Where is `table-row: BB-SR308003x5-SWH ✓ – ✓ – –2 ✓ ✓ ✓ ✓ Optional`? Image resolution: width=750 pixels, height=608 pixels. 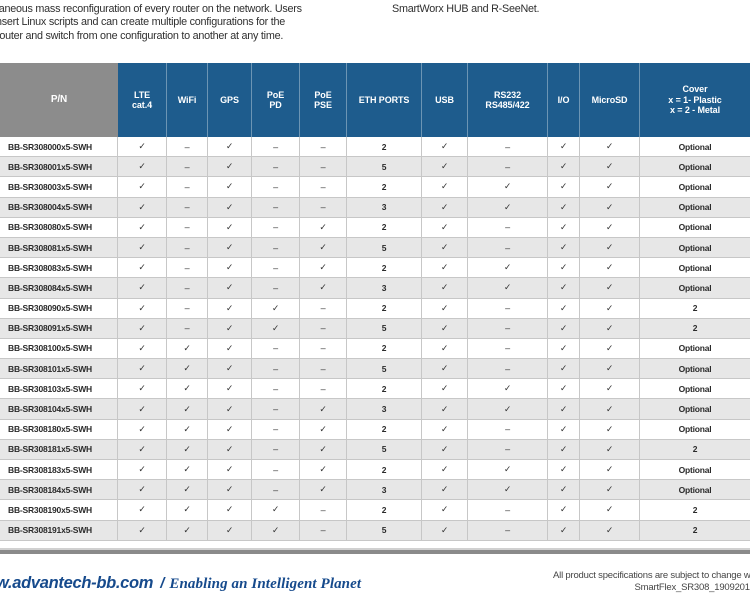
table-row: BB-SR308003x5-SWH ✓ – ✓ – –2 ✓ ✓ ✓ ✓ Optional is located at coordinates (375, 187).